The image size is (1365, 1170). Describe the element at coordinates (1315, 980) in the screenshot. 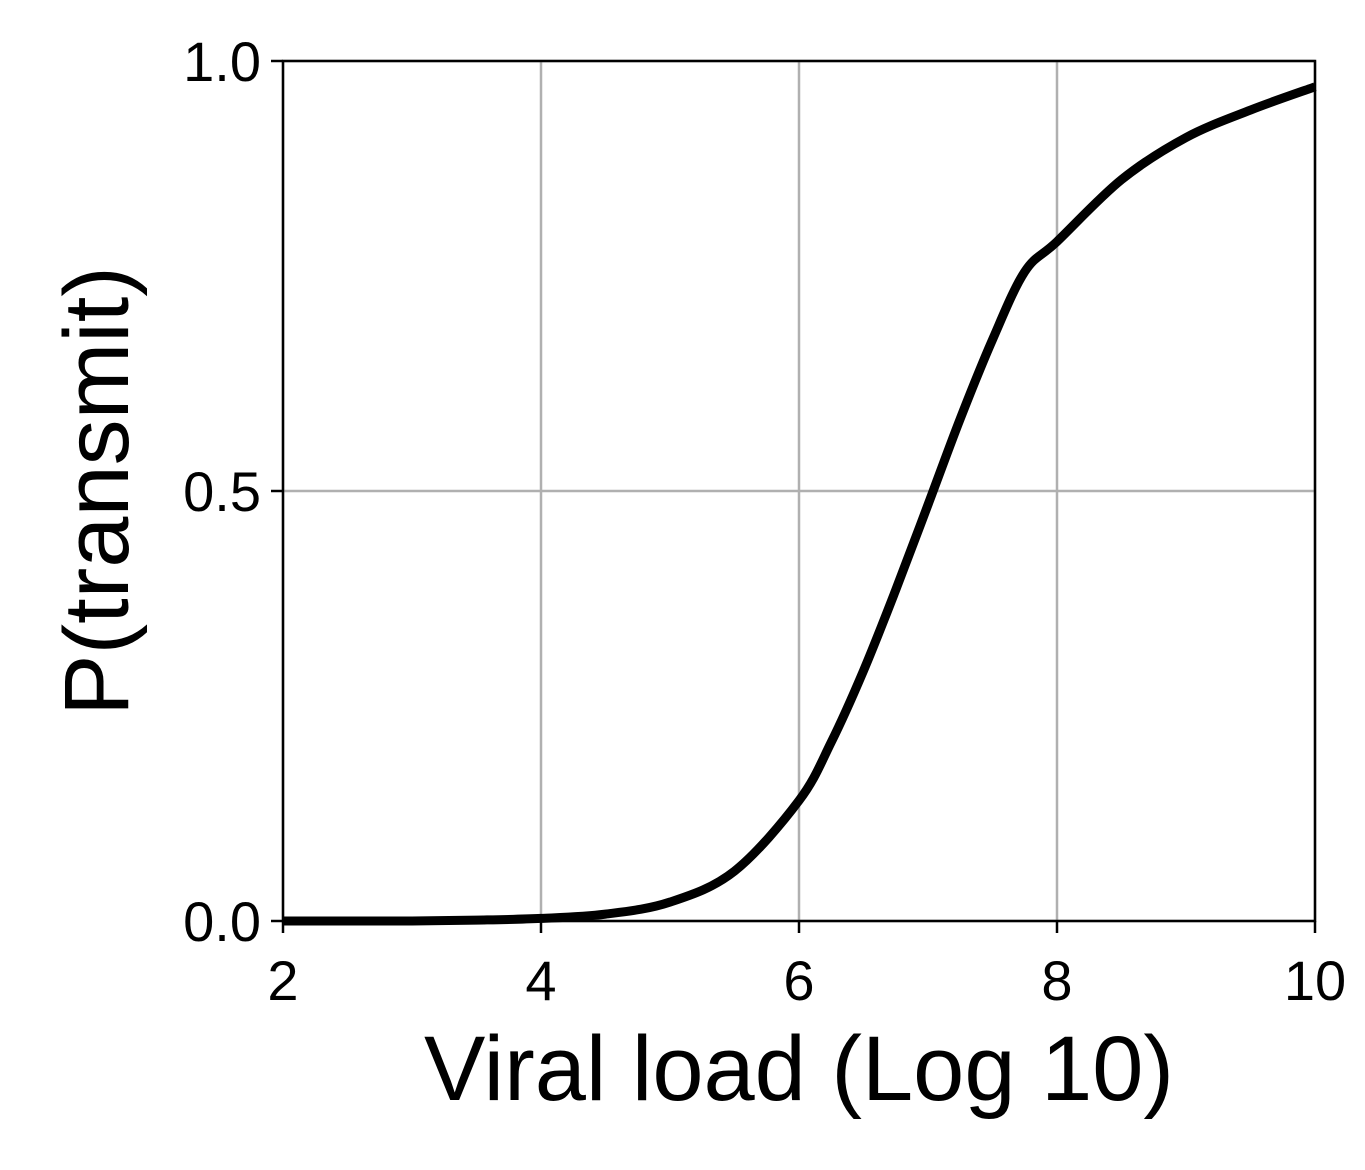

I see `x-tick-label: 10` at that location.